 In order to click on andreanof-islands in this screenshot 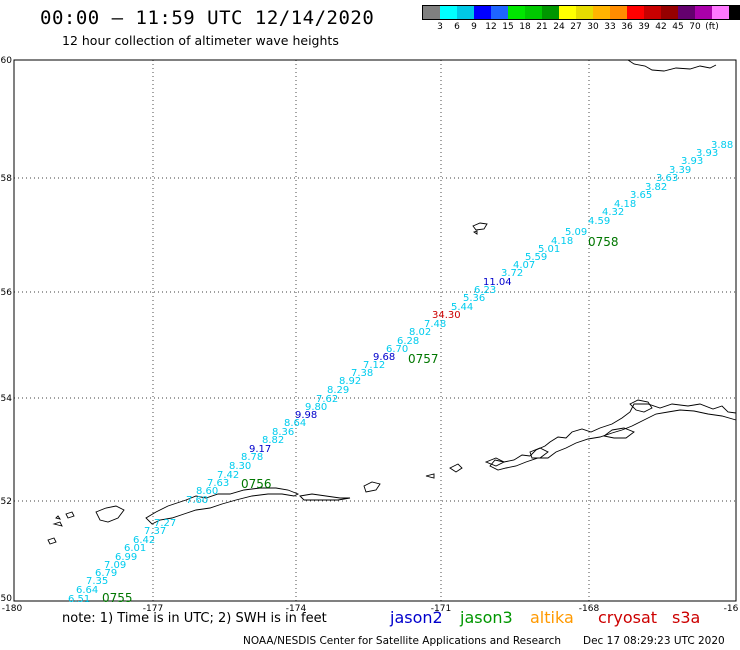, I will do `click(325, 497)`.